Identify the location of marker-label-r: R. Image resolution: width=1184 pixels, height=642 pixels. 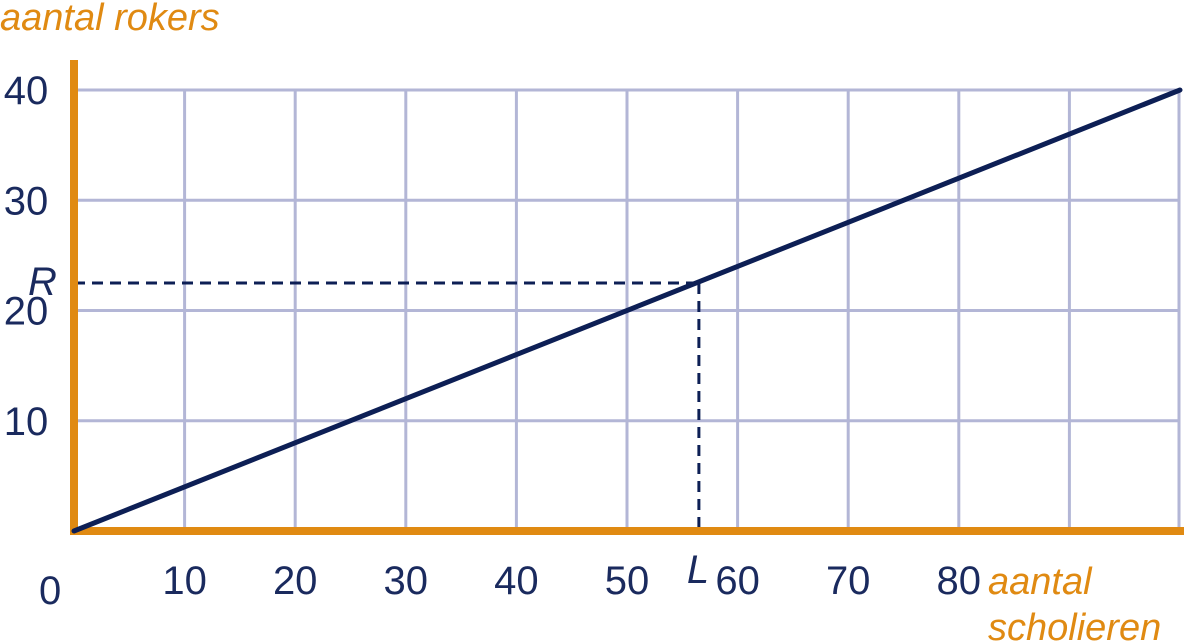
(42, 282).